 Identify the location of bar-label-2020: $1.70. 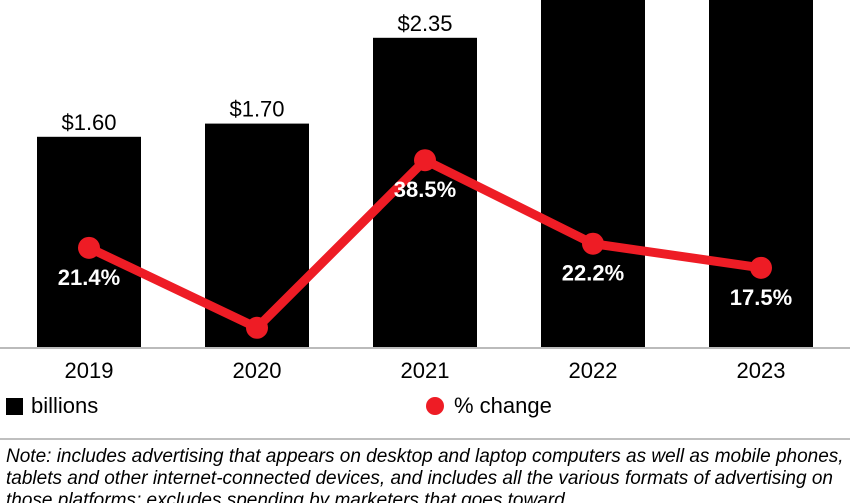
(256, 109).